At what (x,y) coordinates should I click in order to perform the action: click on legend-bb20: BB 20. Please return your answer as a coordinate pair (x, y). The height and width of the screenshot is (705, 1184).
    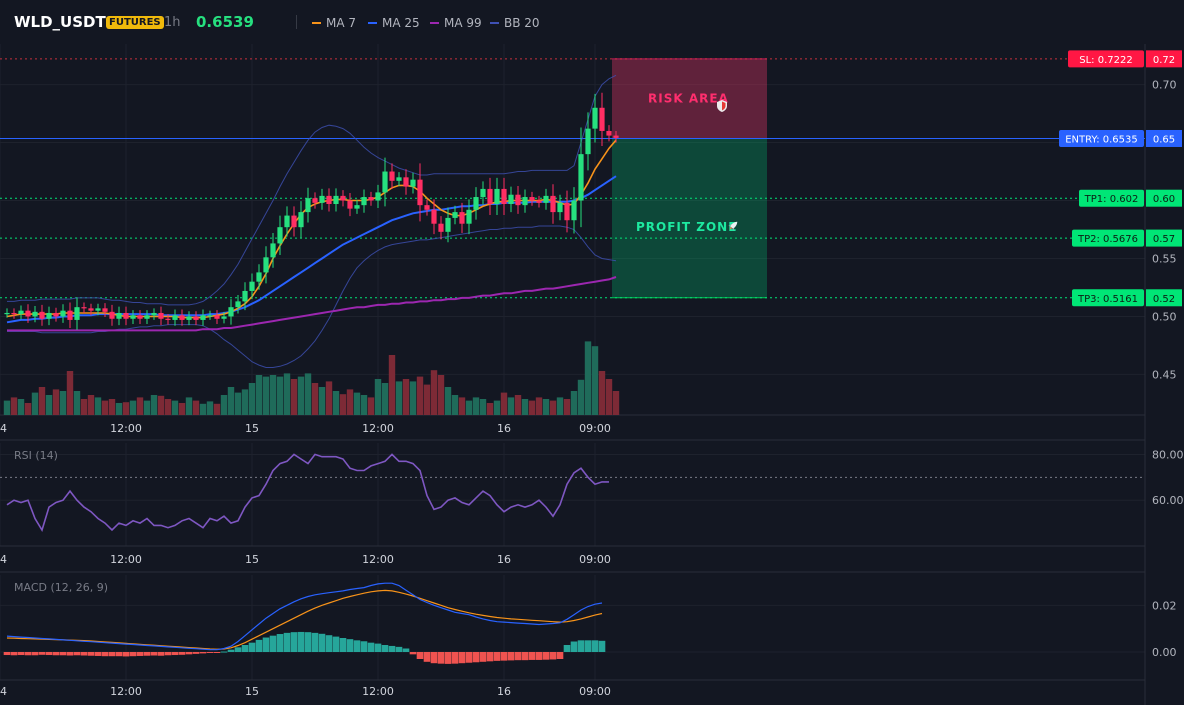
    Looking at the image, I should click on (515, 23).